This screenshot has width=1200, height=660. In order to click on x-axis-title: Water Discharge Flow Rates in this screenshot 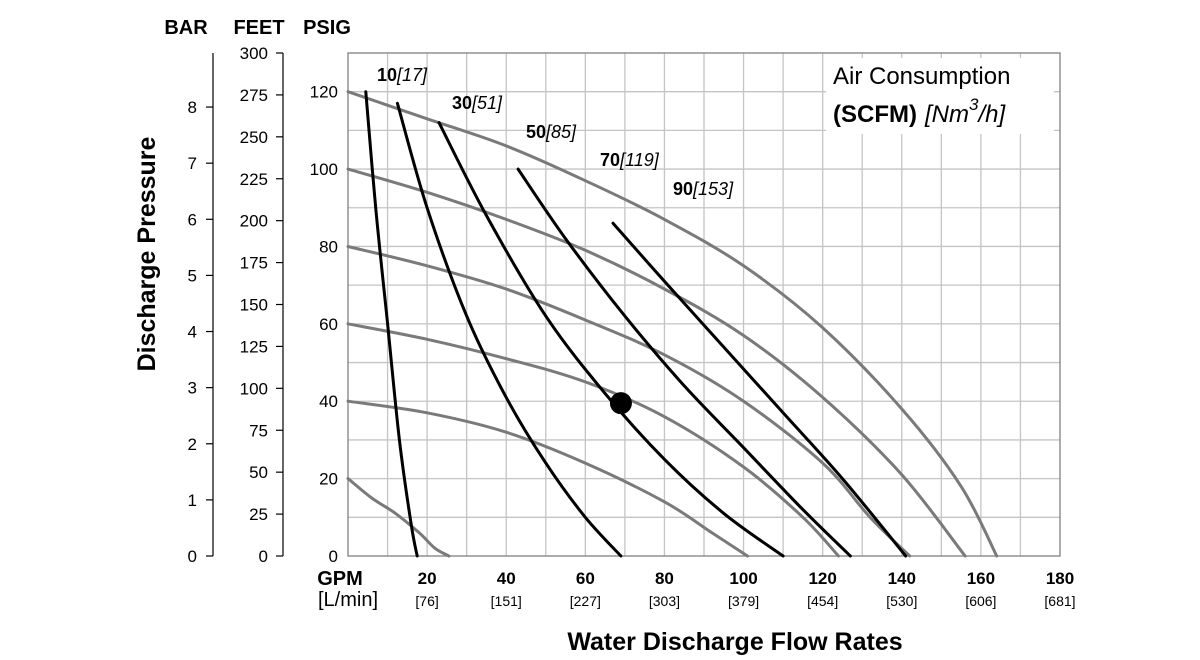, I will do `click(734, 642)`.